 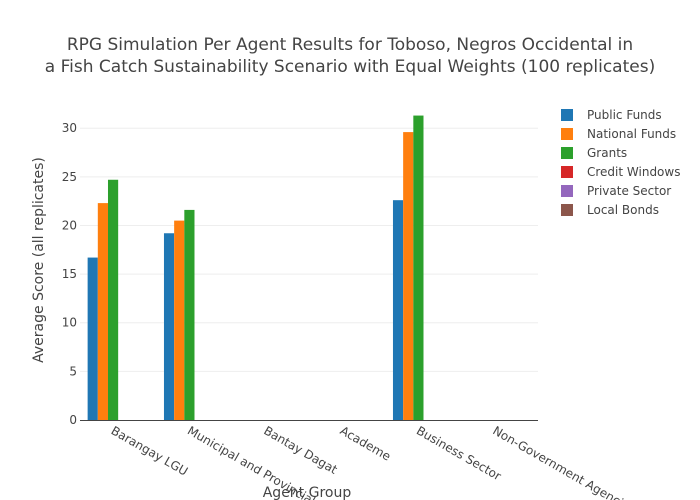 I want to click on y-tick-label: 5, so click(x=73, y=371).